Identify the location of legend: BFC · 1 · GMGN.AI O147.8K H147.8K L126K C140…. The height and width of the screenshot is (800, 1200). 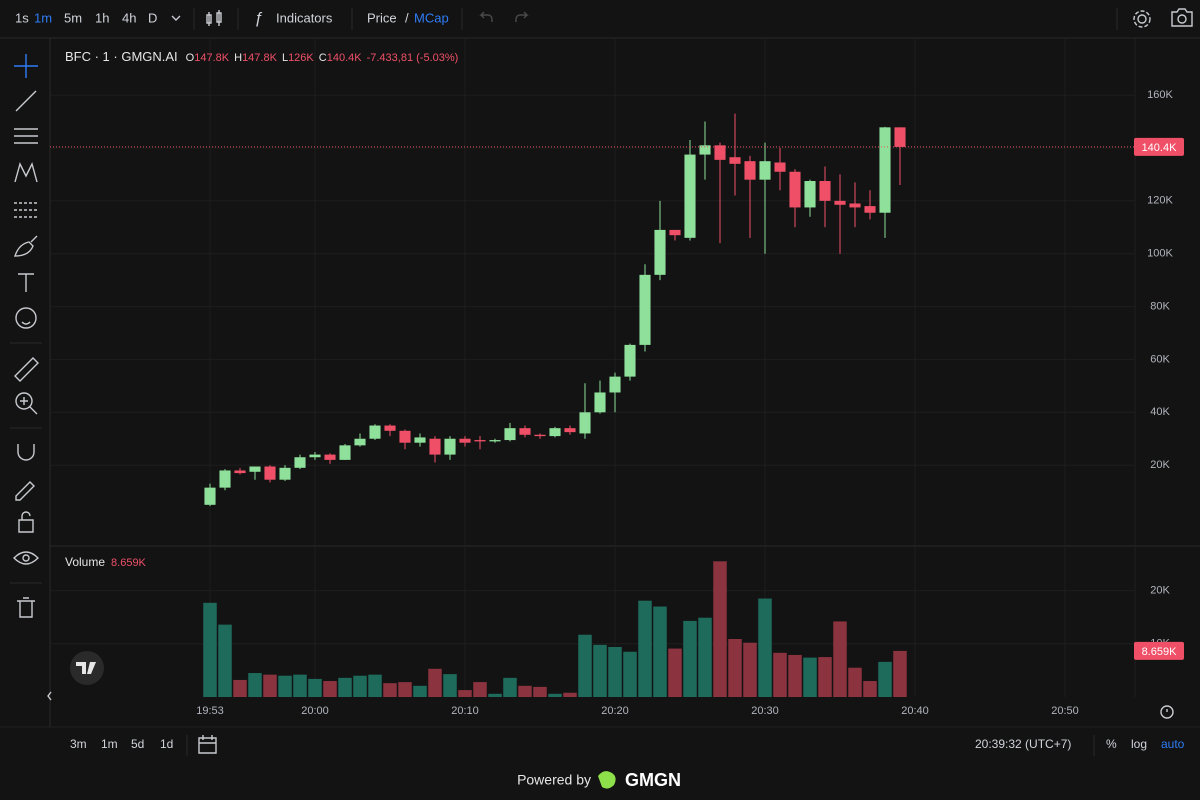
(261, 56).